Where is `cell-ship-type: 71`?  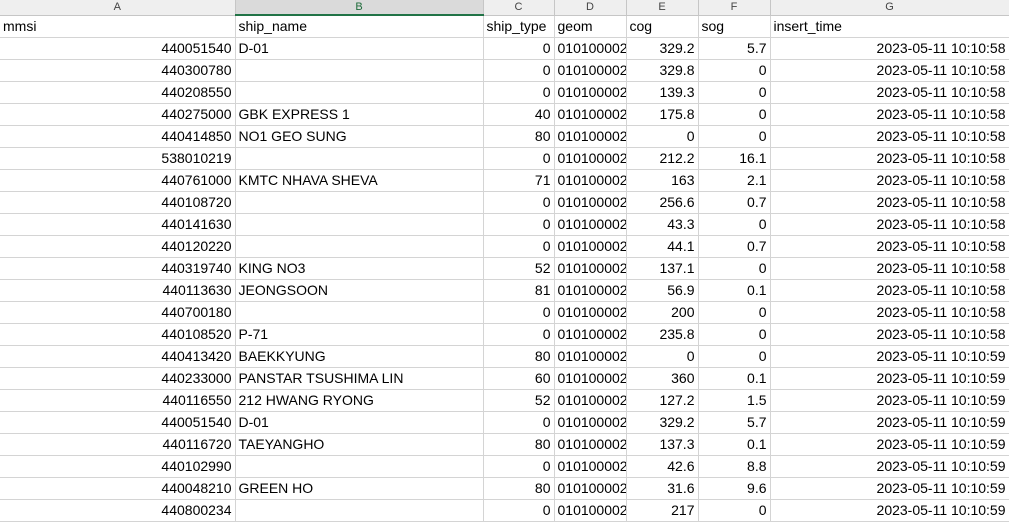 cell-ship-type: 71 is located at coordinates (519, 180).